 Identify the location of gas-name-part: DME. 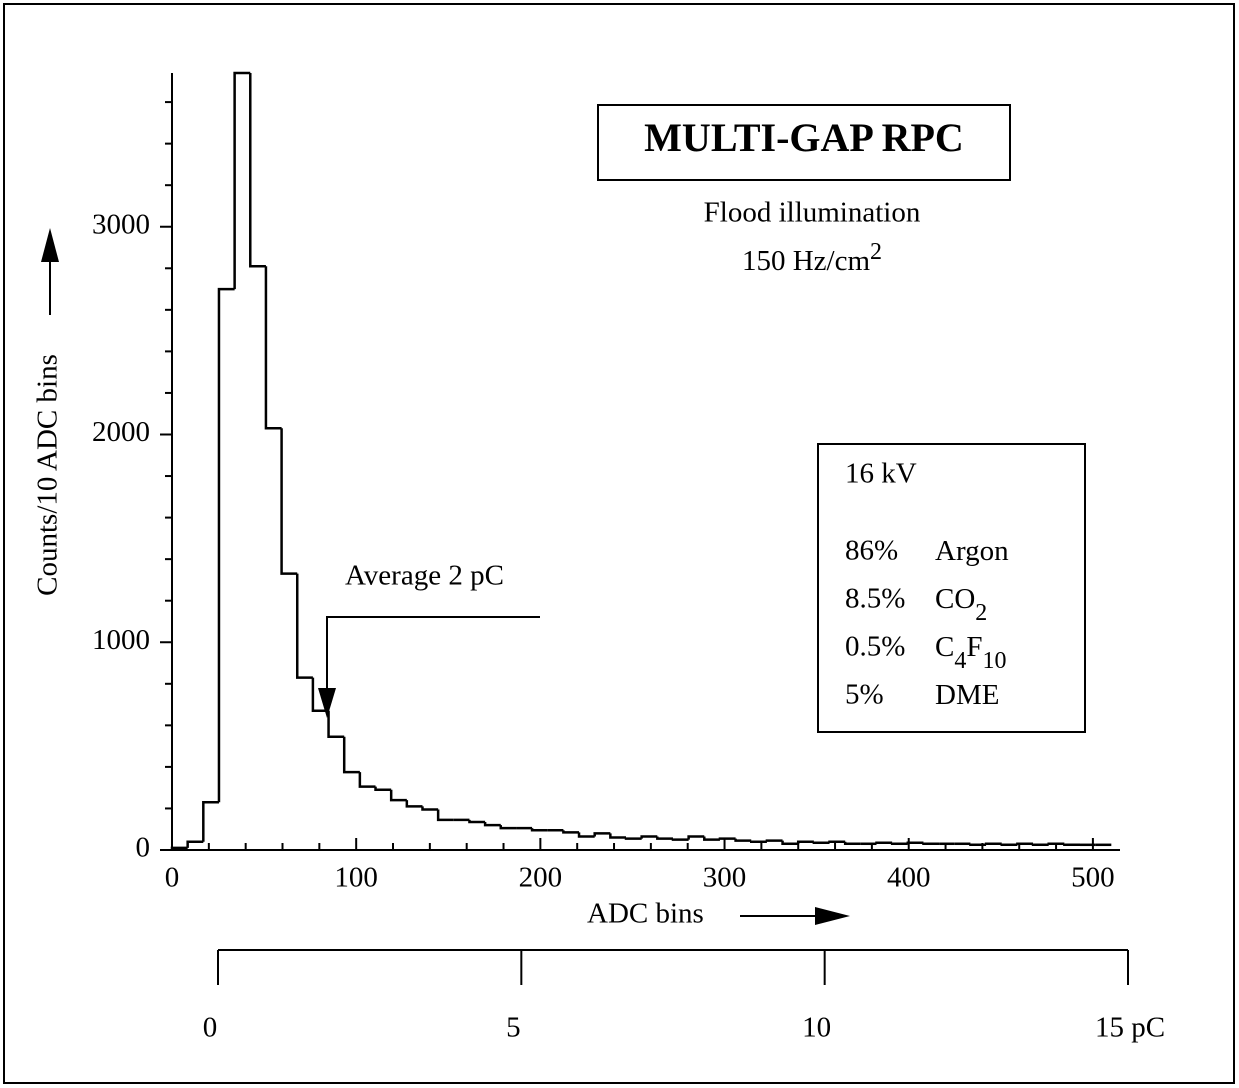
(967, 695).